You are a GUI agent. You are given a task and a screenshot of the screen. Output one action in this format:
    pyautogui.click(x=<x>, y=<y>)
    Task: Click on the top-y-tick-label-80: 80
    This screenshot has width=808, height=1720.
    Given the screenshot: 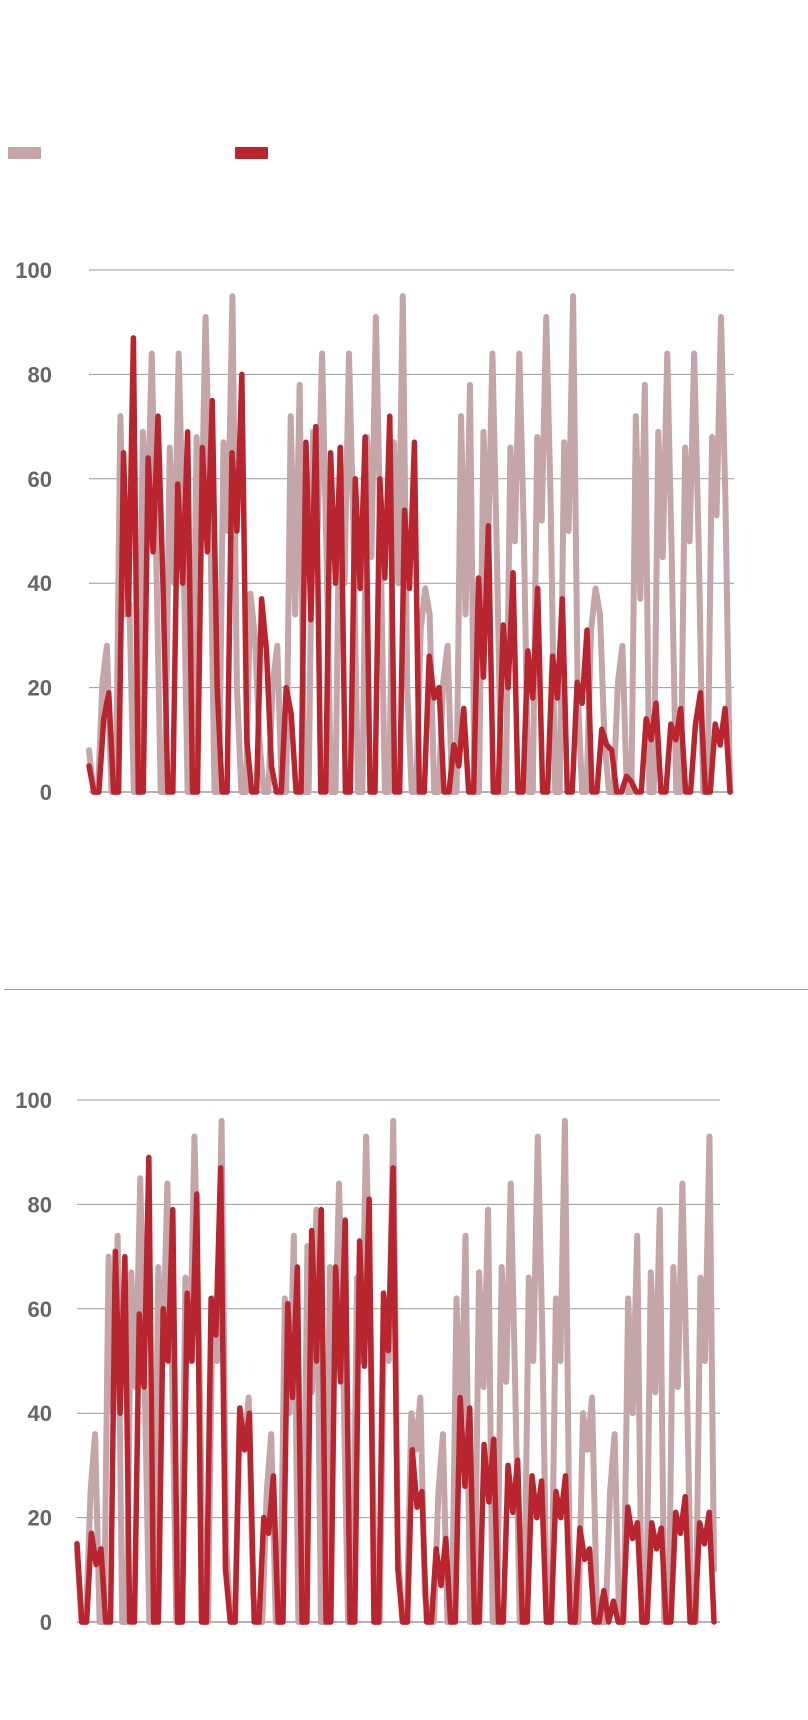 What is the action you would take?
    pyautogui.click(x=40, y=374)
    